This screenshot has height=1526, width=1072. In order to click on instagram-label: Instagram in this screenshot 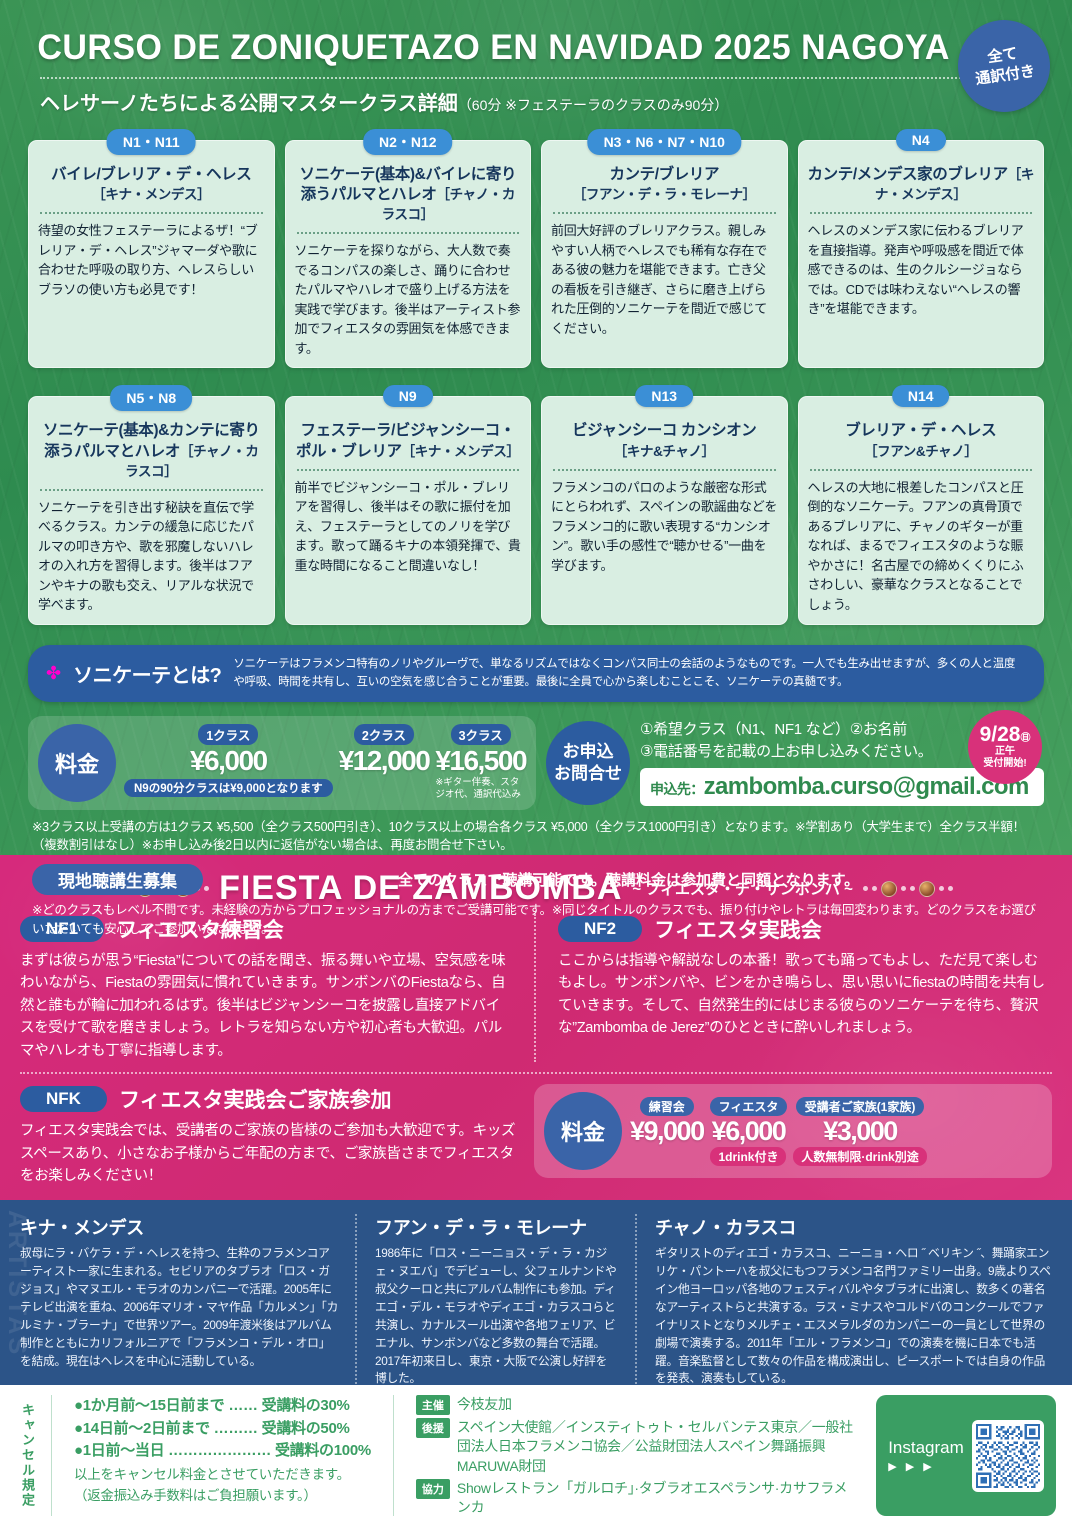, I will do `click(926, 1447)`.